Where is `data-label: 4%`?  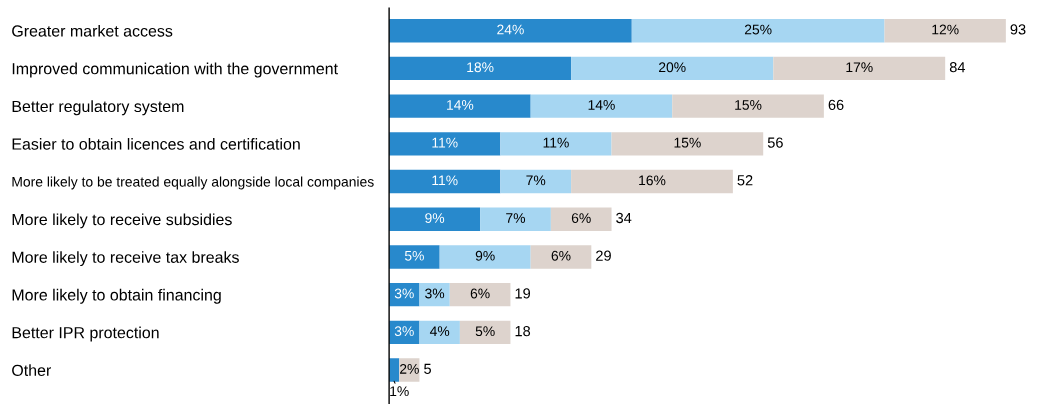 data-label: 4% is located at coordinates (439, 331).